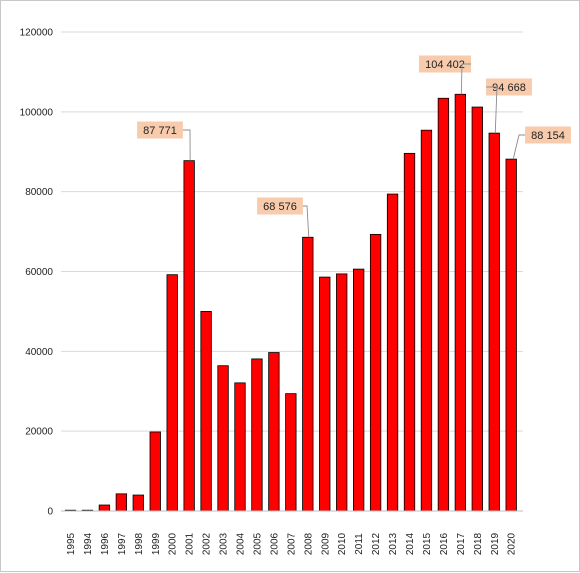  Describe the element at coordinates (444, 543) in the screenshot. I see `x-tick-label: 2016` at that location.